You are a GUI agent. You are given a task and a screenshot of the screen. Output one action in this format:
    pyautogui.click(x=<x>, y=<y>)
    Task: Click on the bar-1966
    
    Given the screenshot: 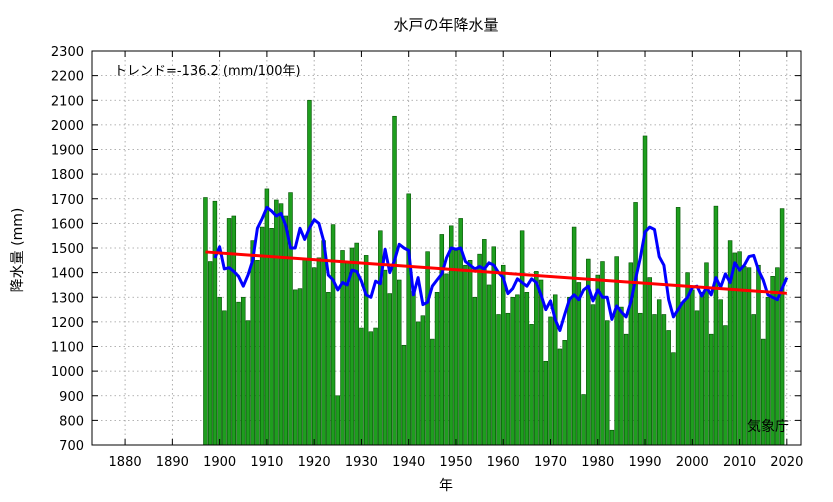 What is the action you would take?
    pyautogui.click(x=531, y=385)
    